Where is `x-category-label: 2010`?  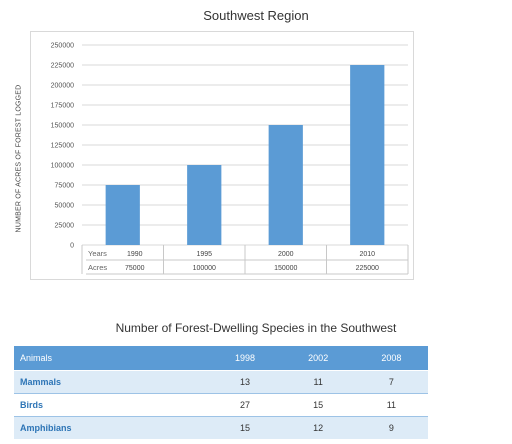
x-category-label: 2010 is located at coordinates (367, 254).